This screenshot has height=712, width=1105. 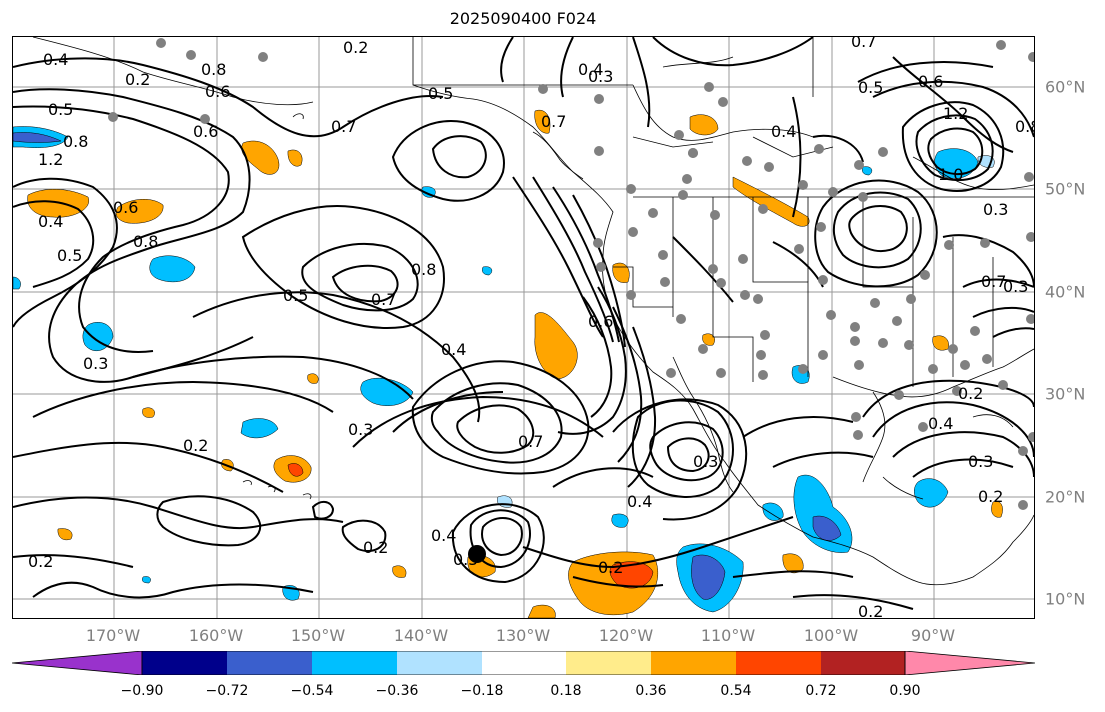 What do you see at coordinates (142, 691) in the screenshot?
I see `colorbar-tick-label: −0.90` at bounding box center [142, 691].